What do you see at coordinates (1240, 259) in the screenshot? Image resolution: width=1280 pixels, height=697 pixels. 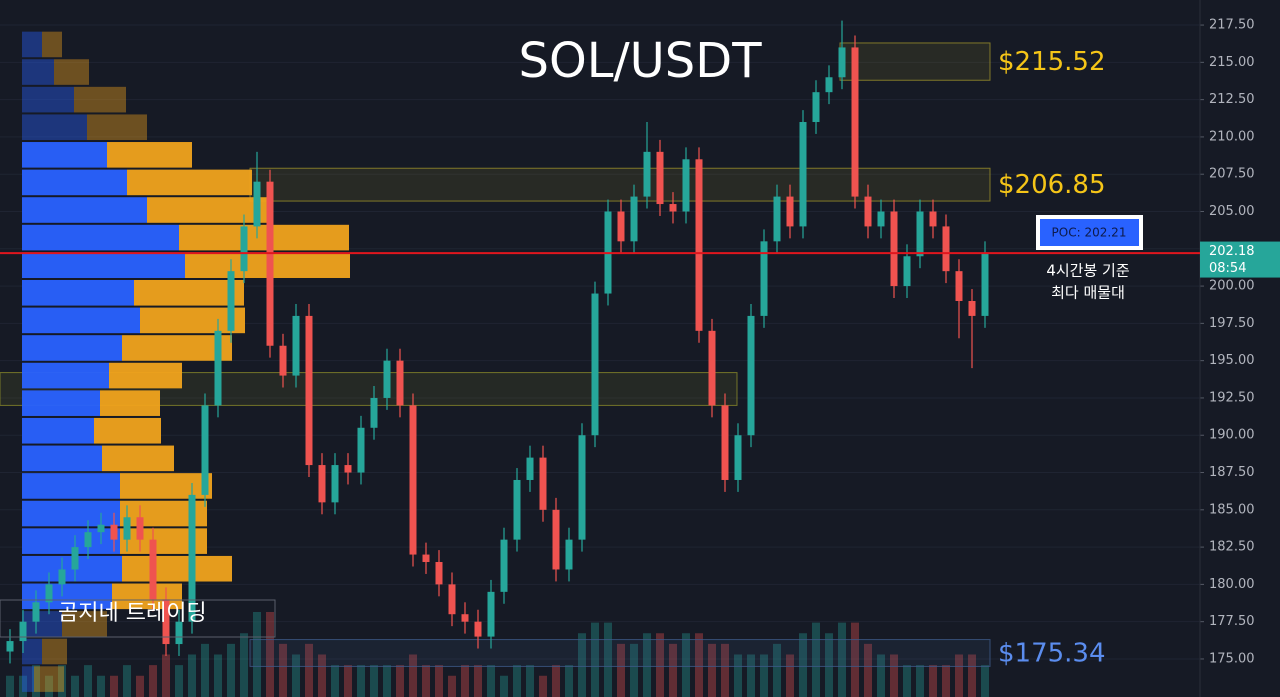 I see `price-tag` at bounding box center [1240, 259].